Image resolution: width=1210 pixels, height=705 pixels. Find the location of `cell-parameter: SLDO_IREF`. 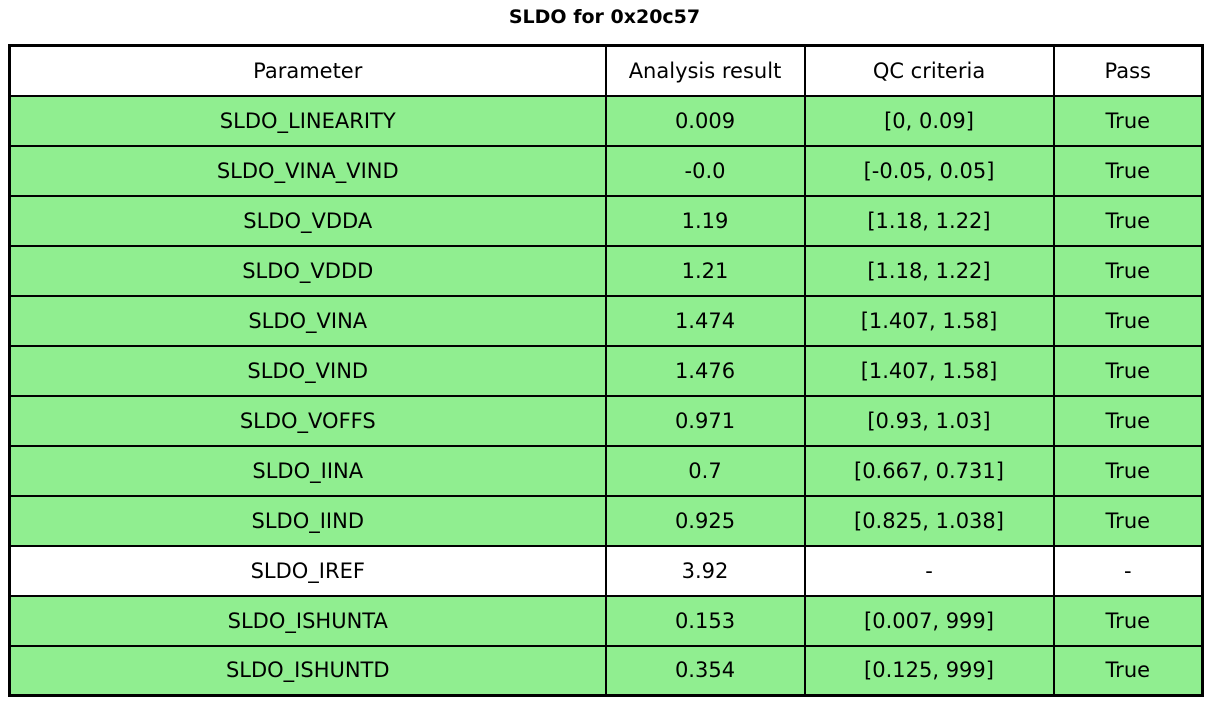

cell-parameter: SLDO_IREF is located at coordinates (307, 570).